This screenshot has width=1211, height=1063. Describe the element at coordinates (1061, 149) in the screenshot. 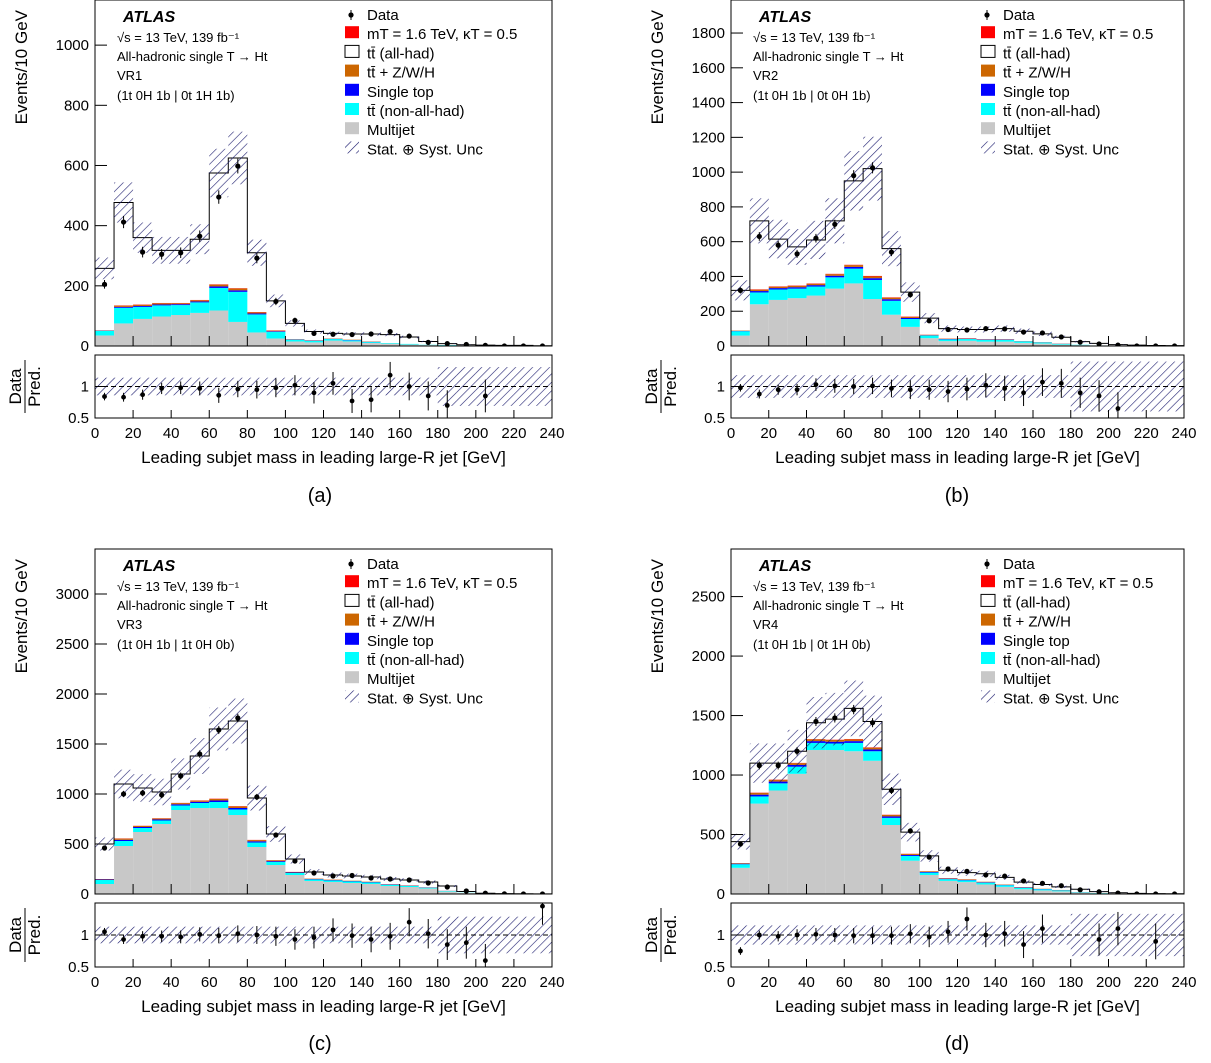

I see `legend-entry: Stat. ⊕ Syst. Unc` at that location.